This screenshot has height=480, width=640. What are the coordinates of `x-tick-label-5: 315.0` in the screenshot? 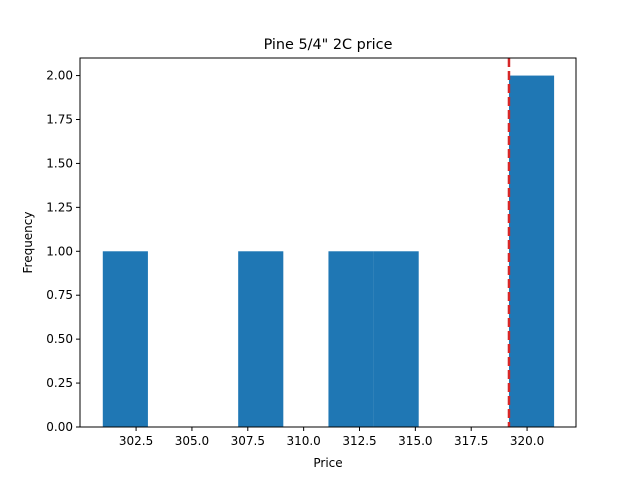 It's located at (415, 441).